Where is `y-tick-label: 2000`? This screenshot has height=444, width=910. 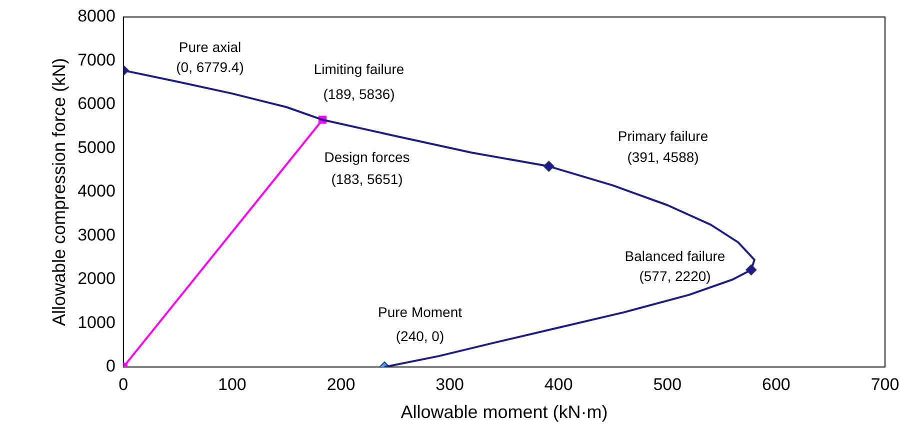
y-tick-label: 2000 is located at coordinates (97, 278).